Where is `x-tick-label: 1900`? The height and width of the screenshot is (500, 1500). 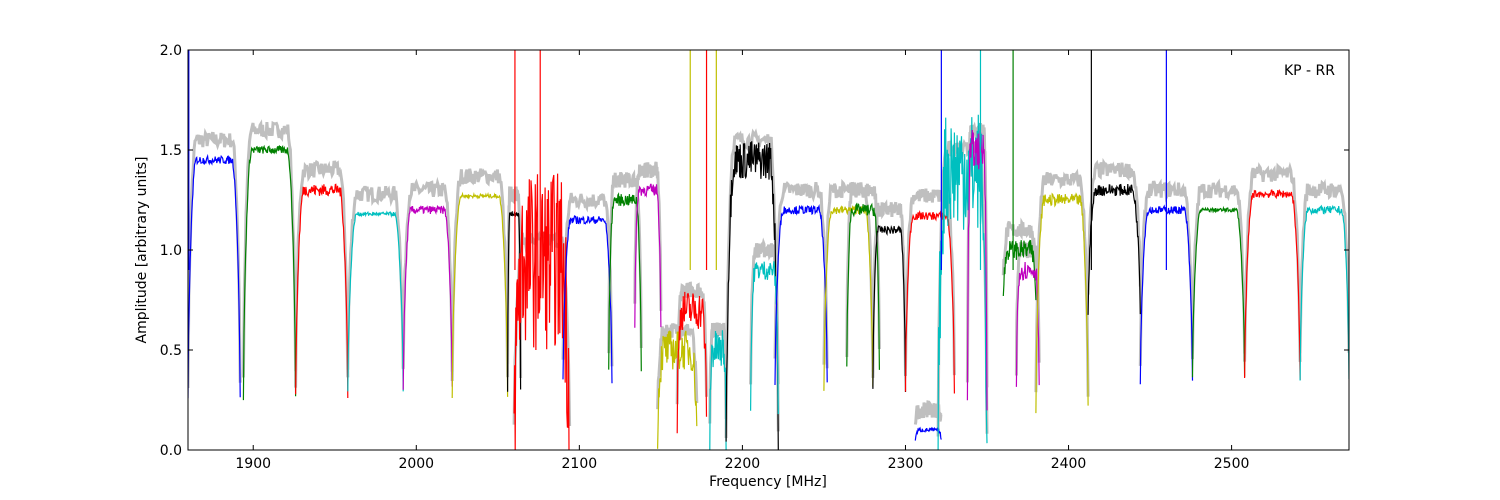 x-tick-label: 1900 is located at coordinates (253, 464).